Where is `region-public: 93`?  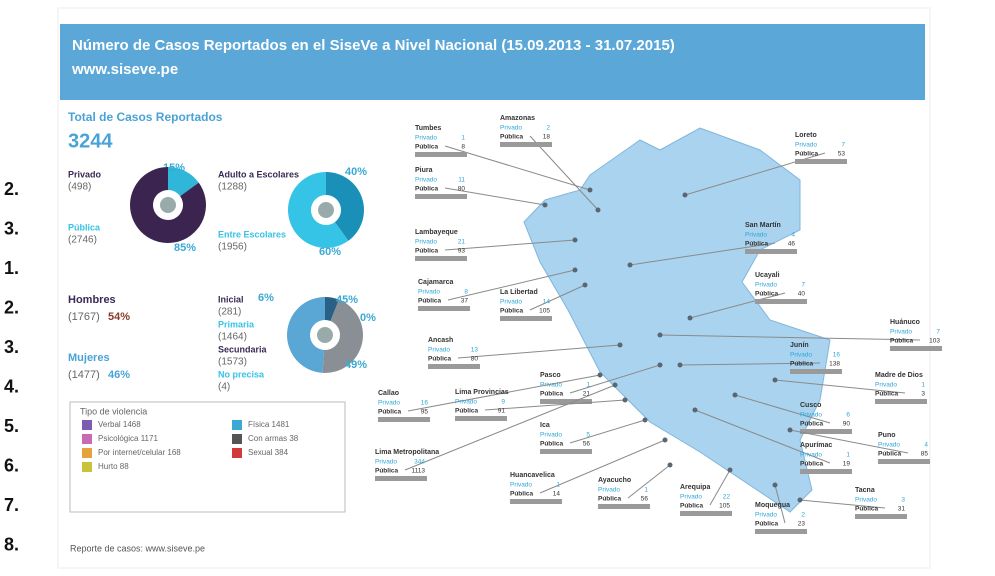
region-public: 93 is located at coordinates (462, 251).